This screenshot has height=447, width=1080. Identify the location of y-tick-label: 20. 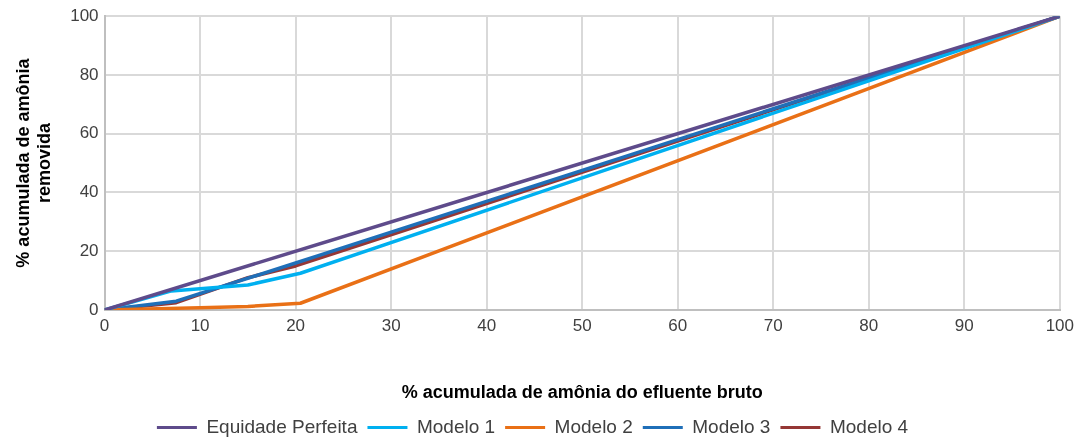
(89, 250).